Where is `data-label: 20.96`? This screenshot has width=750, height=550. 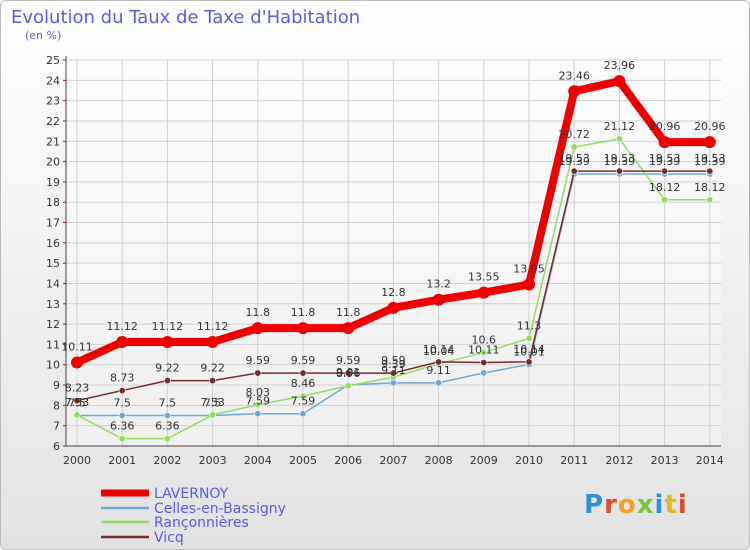
data-label: 20.96 is located at coordinates (665, 126).